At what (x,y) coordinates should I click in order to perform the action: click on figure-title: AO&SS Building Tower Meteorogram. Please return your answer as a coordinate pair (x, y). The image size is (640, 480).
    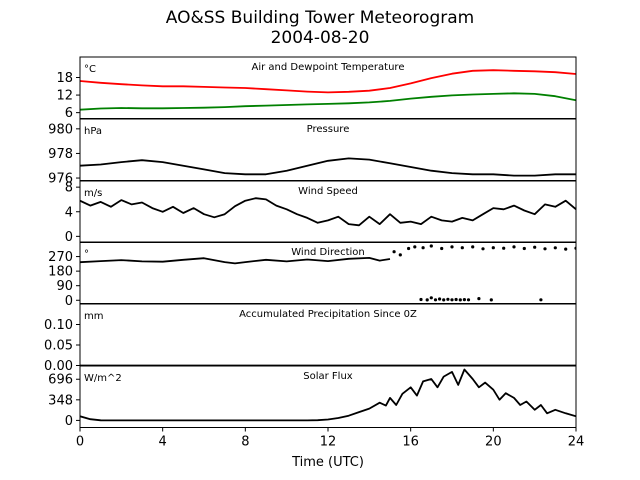
    Looking at the image, I should click on (320, 18).